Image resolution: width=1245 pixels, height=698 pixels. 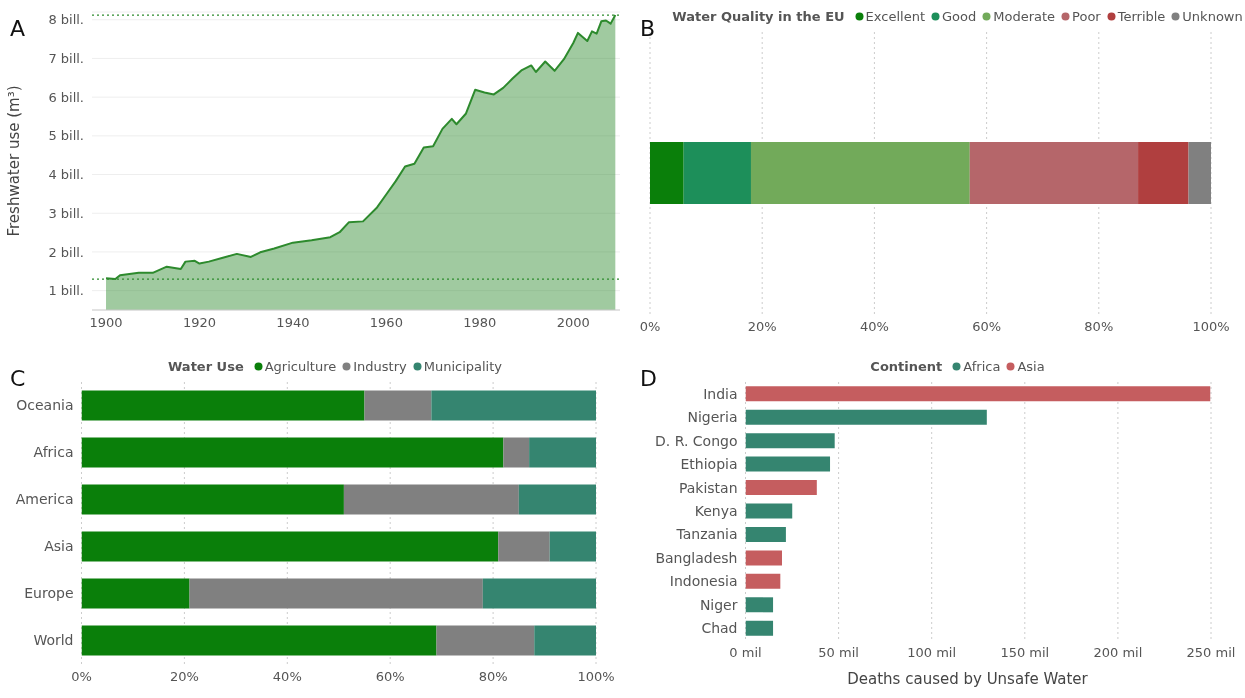 What do you see at coordinates (300, 366) in the screenshot?
I see `legend-label: Agriculture` at bounding box center [300, 366].